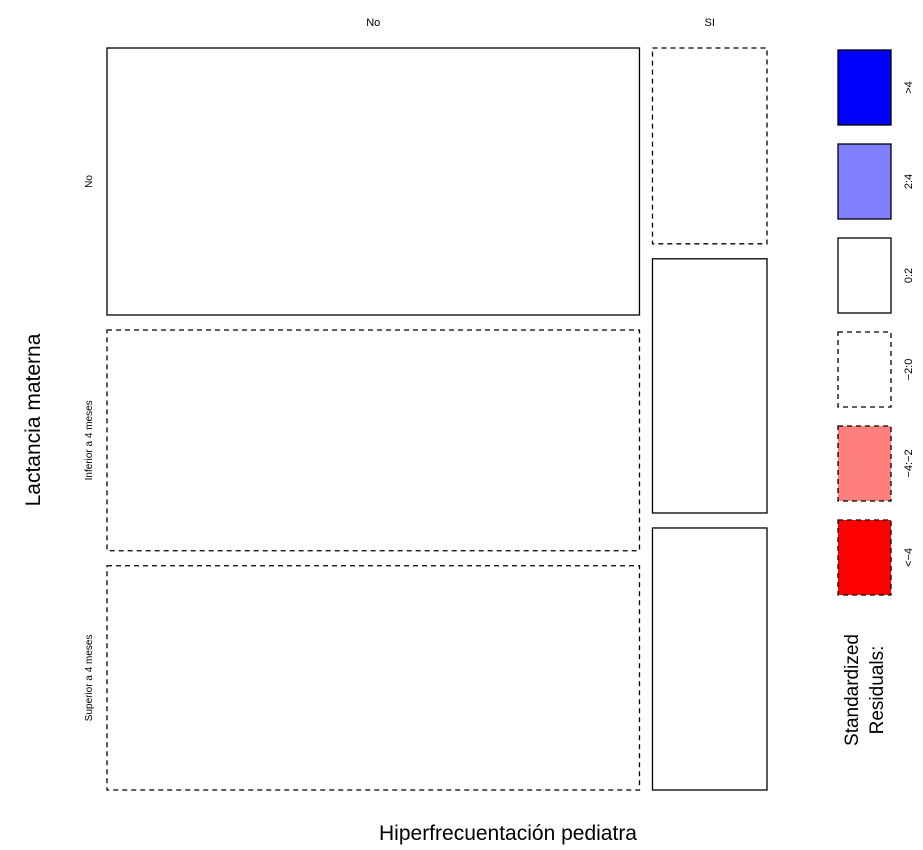 The height and width of the screenshot is (850, 923). Describe the element at coordinates (89, 181) in the screenshot. I see `row-label-0: No` at that location.